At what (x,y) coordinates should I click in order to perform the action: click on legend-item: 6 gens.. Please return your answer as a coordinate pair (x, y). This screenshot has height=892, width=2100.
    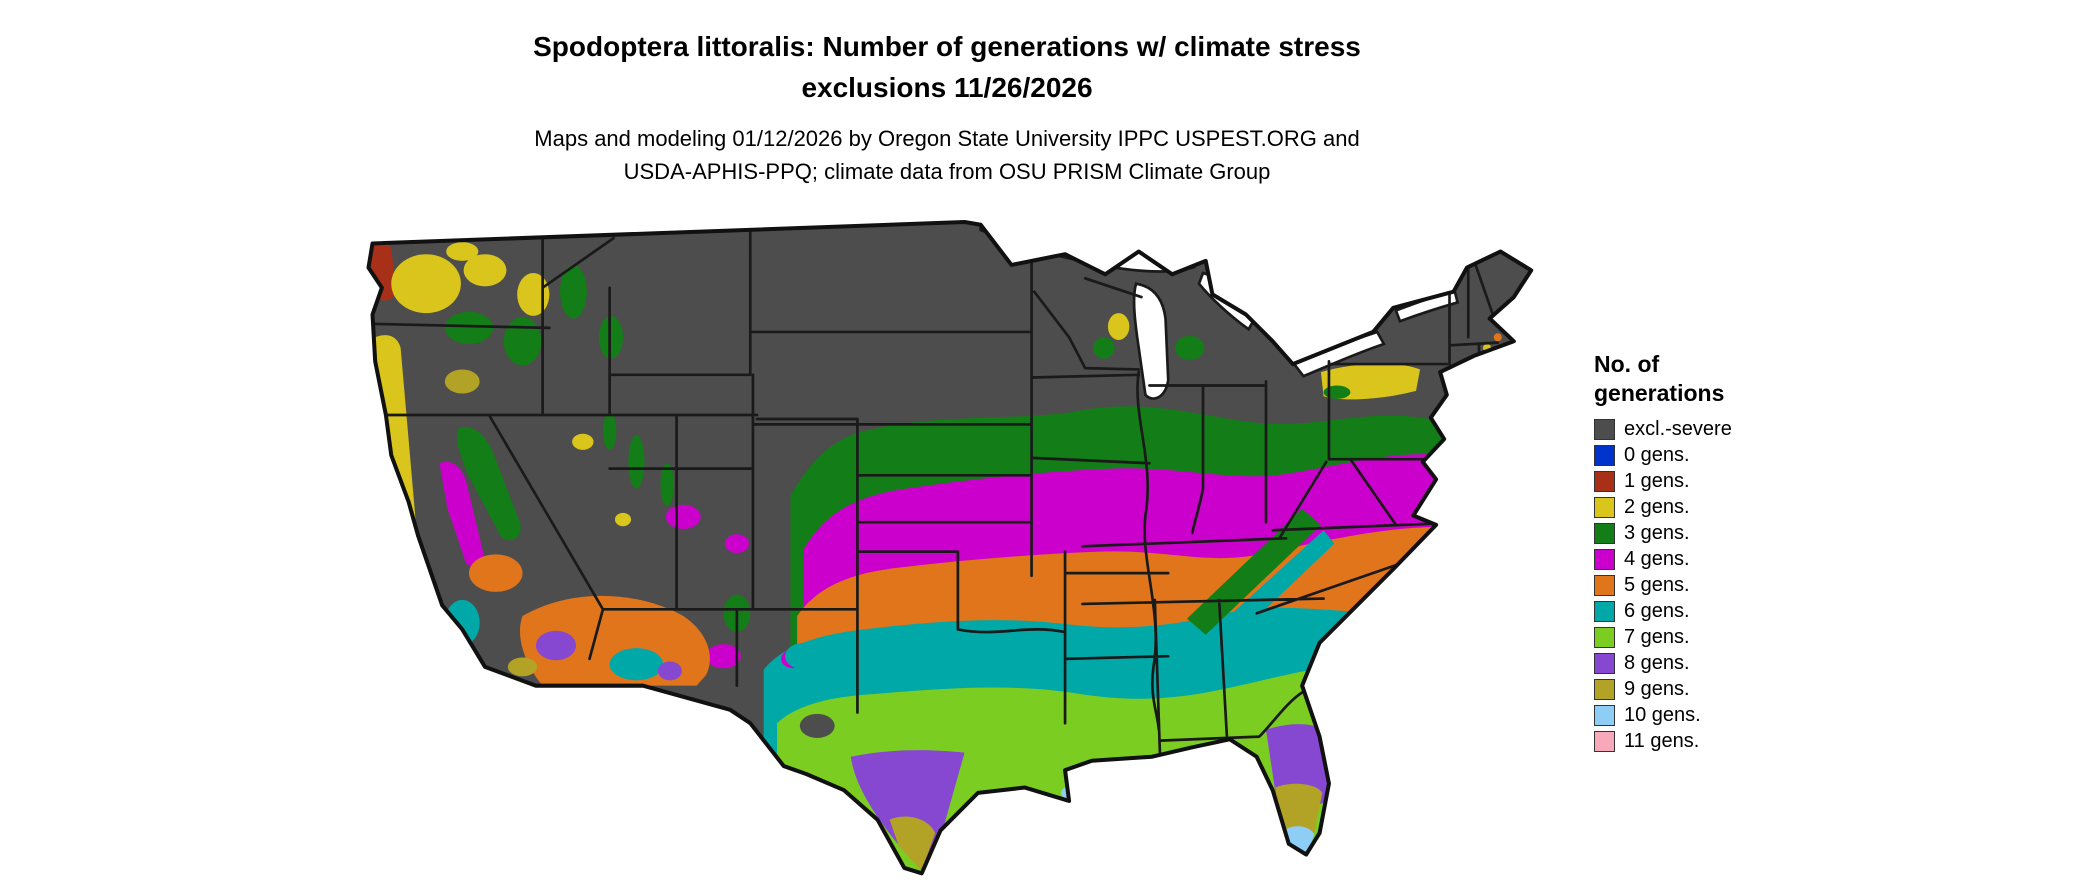
    Looking at the image, I should click on (1663, 611).